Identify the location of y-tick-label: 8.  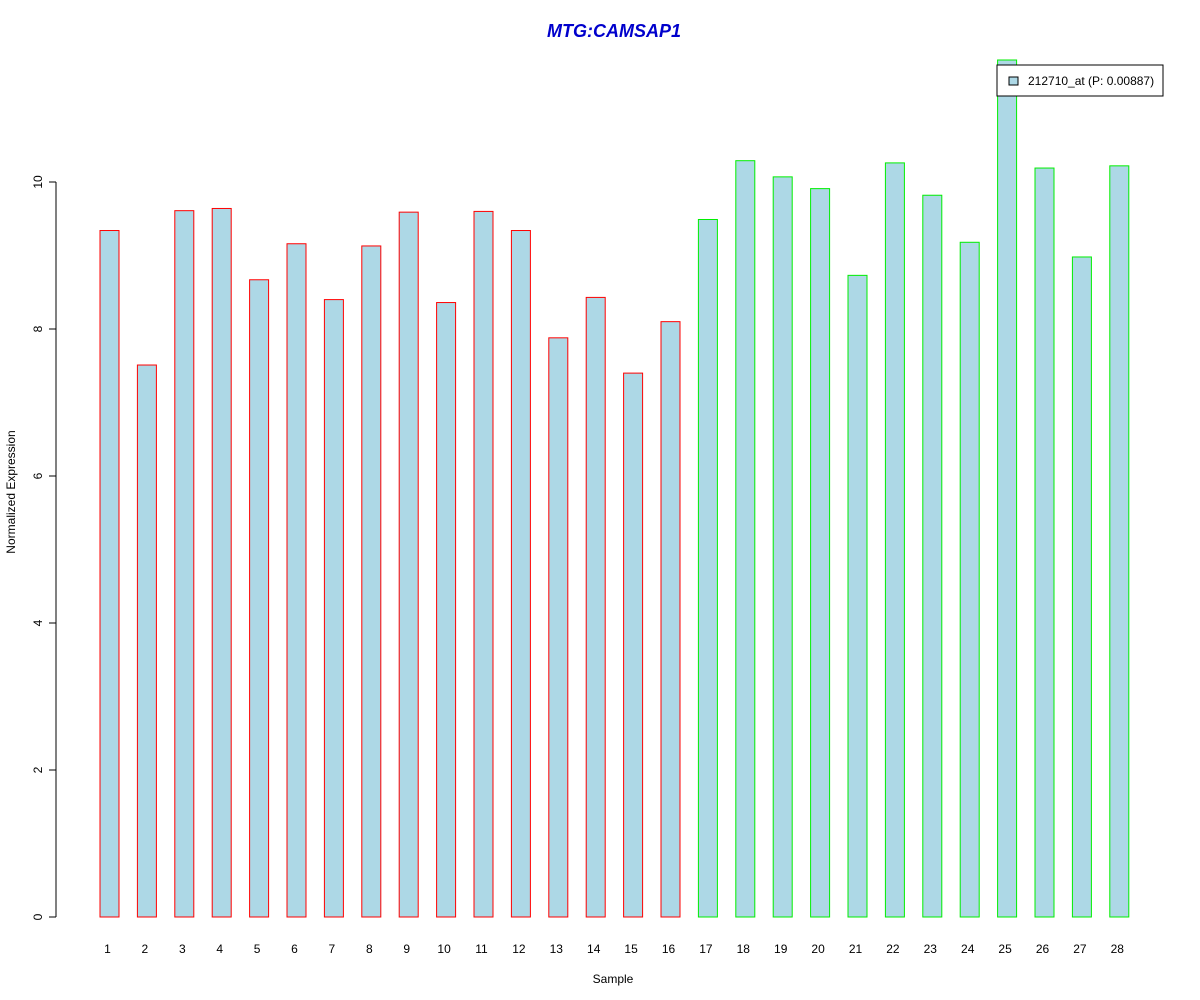
(38, 328).